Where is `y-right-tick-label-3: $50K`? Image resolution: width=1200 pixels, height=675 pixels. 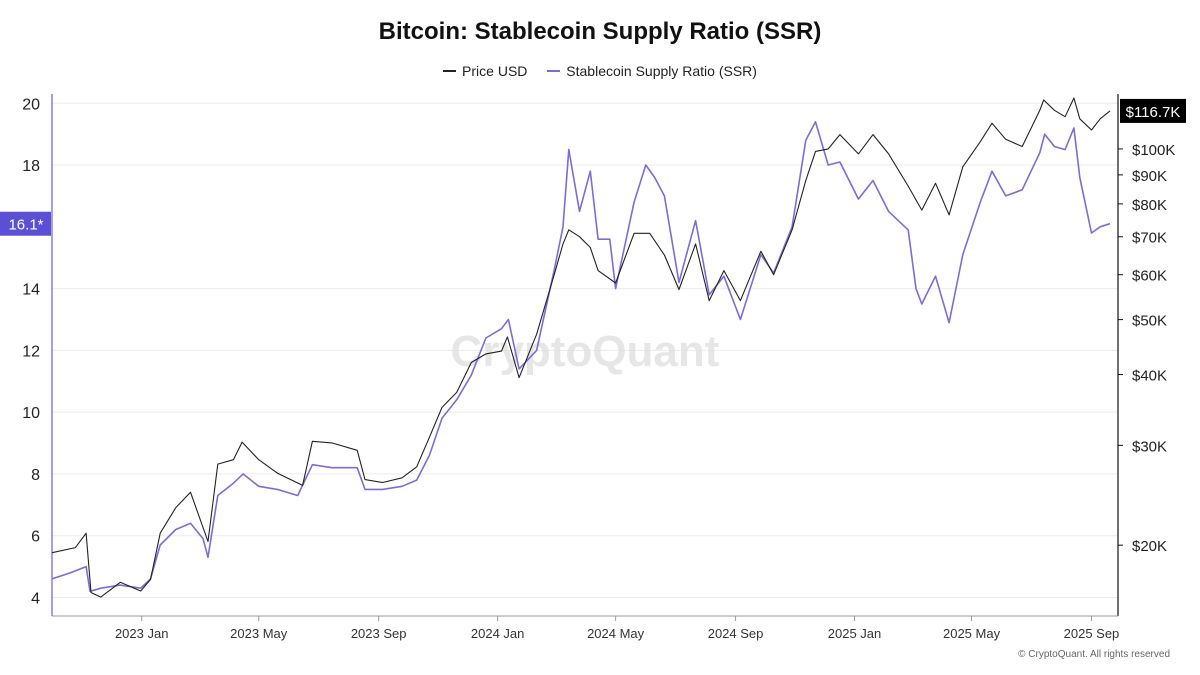
y-right-tick-label-3: $50K is located at coordinates (1149, 321).